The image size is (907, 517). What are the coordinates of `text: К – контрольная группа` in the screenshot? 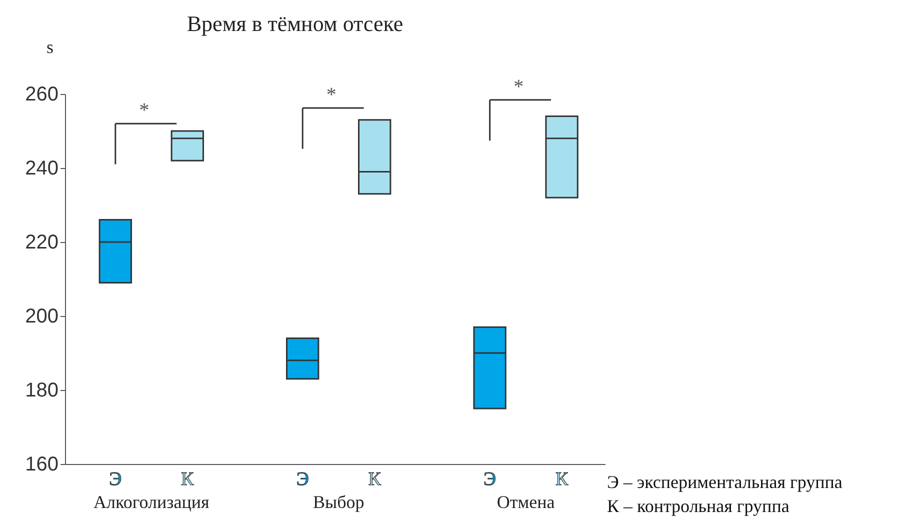 It's located at (698, 506).